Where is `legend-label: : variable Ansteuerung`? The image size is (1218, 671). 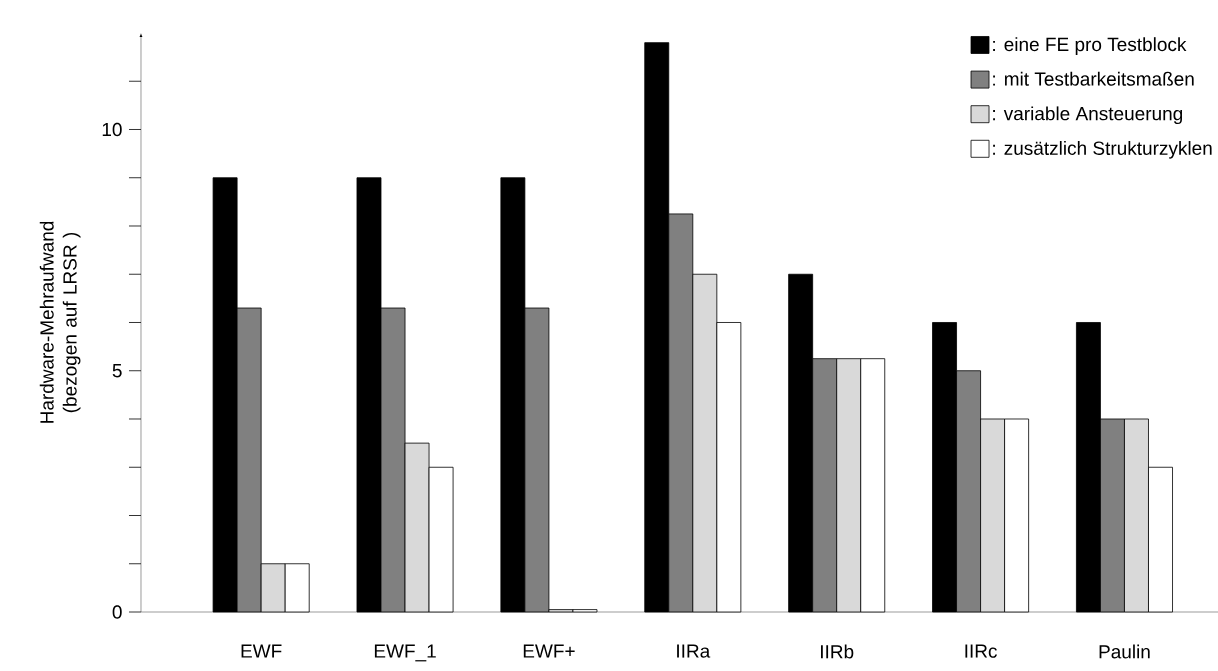
legend-label: : variable Ansteuerung is located at coordinates (1088, 115).